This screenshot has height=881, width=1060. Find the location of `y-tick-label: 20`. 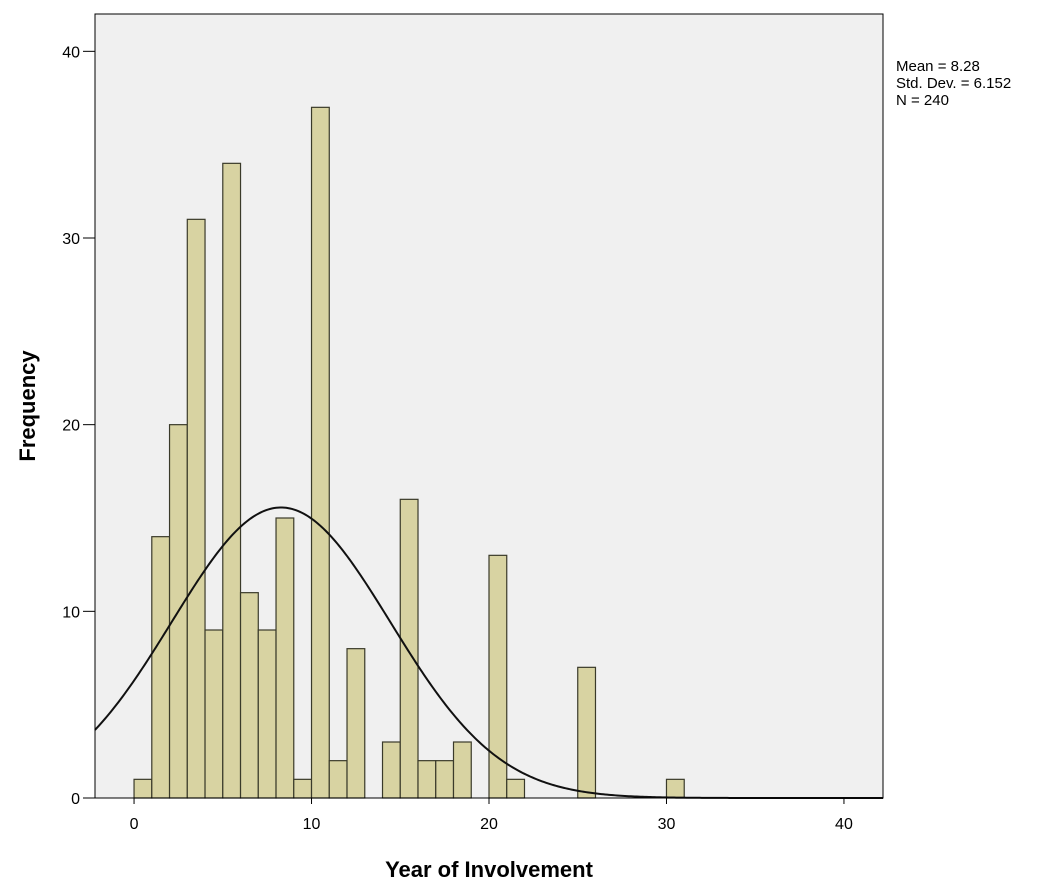

y-tick-label: 20 is located at coordinates (71, 426).